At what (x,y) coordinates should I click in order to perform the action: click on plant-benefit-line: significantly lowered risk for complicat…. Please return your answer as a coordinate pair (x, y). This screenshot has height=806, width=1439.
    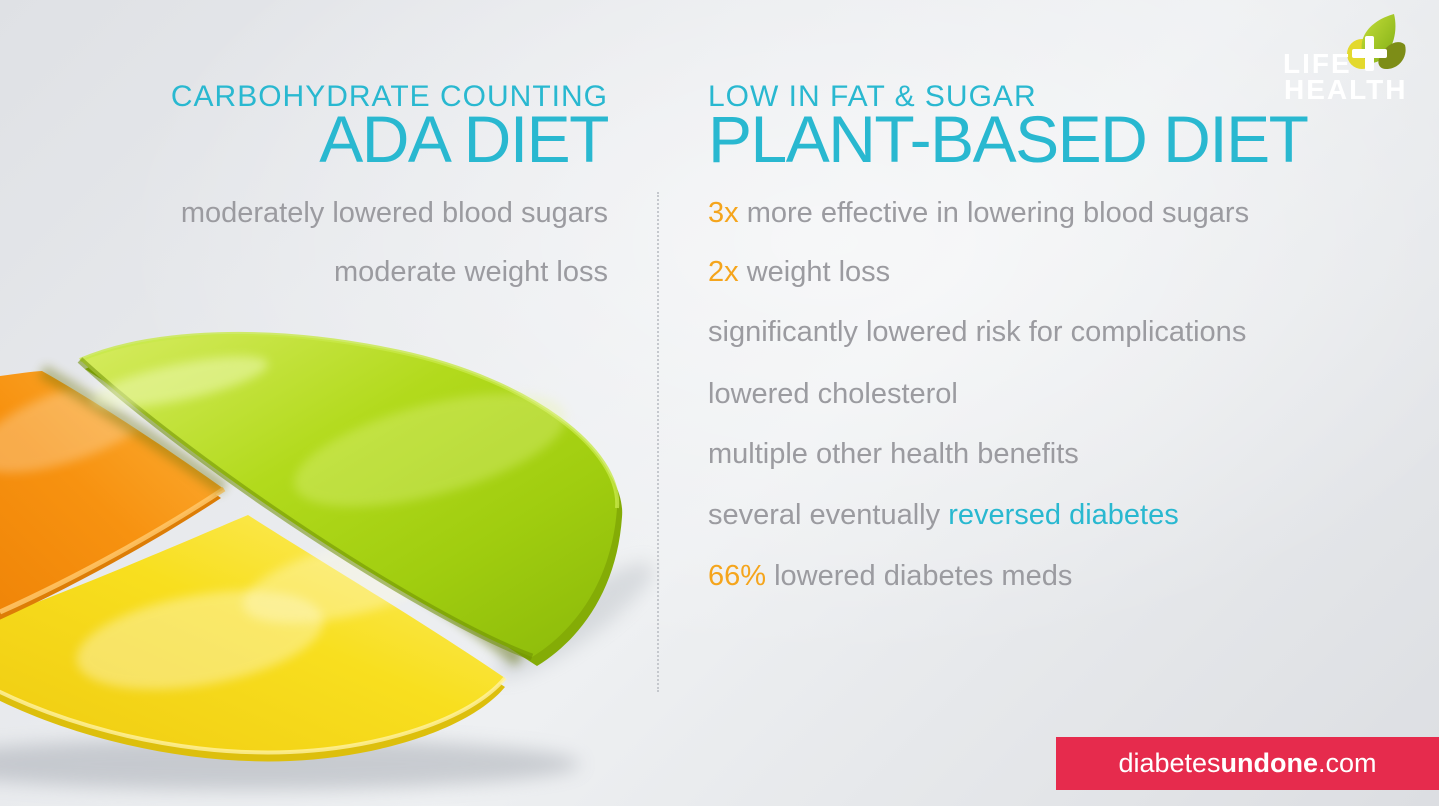
    Looking at the image, I should click on (977, 332).